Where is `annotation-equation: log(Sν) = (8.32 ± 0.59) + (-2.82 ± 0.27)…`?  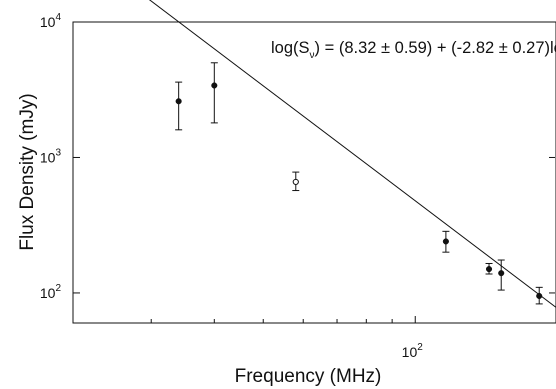 annotation-equation: log(Sν) = (8.32 ± 0.59) + (-2.82 ± 0.27)… is located at coordinates (413, 50).